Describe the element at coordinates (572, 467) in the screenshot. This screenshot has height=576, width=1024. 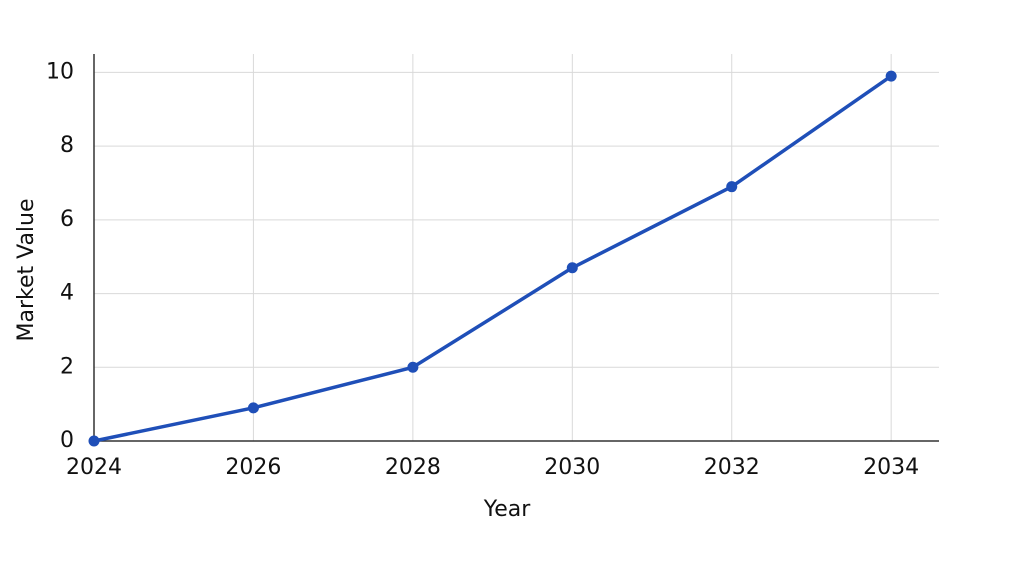
I see `x-tick-label: 2030` at that location.